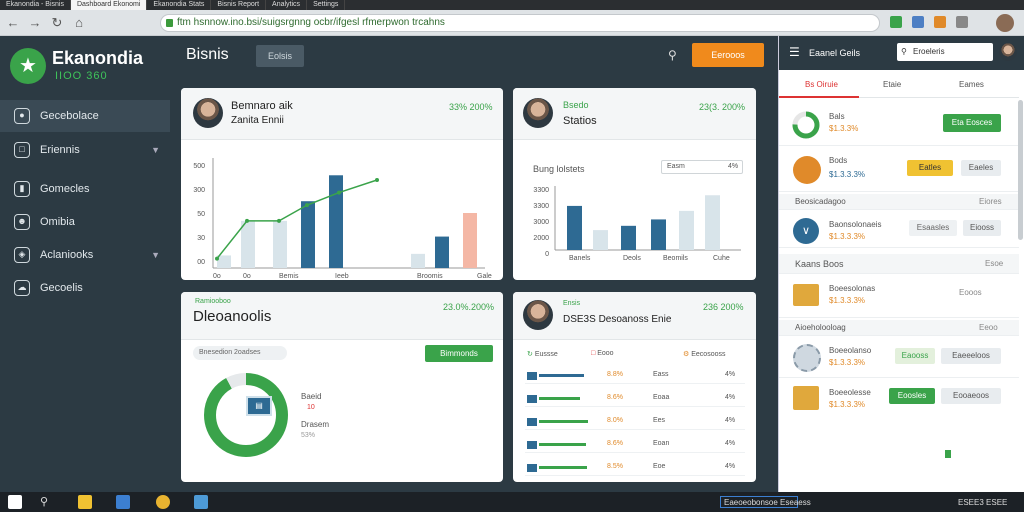 The height and width of the screenshot is (512, 1024). What do you see at coordinates (615, 397) in the screenshot?
I see `row-percent: 8.6%` at bounding box center [615, 397].